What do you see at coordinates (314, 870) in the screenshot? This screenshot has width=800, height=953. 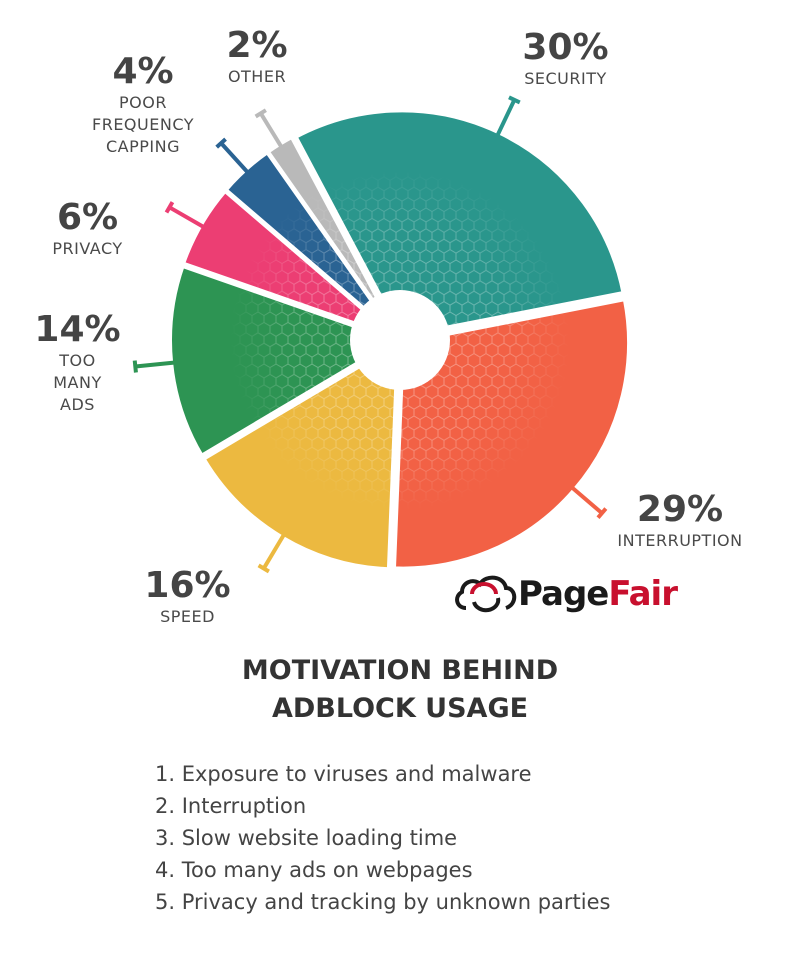 I see `list-item: 4. Too many ads on webpages` at bounding box center [314, 870].